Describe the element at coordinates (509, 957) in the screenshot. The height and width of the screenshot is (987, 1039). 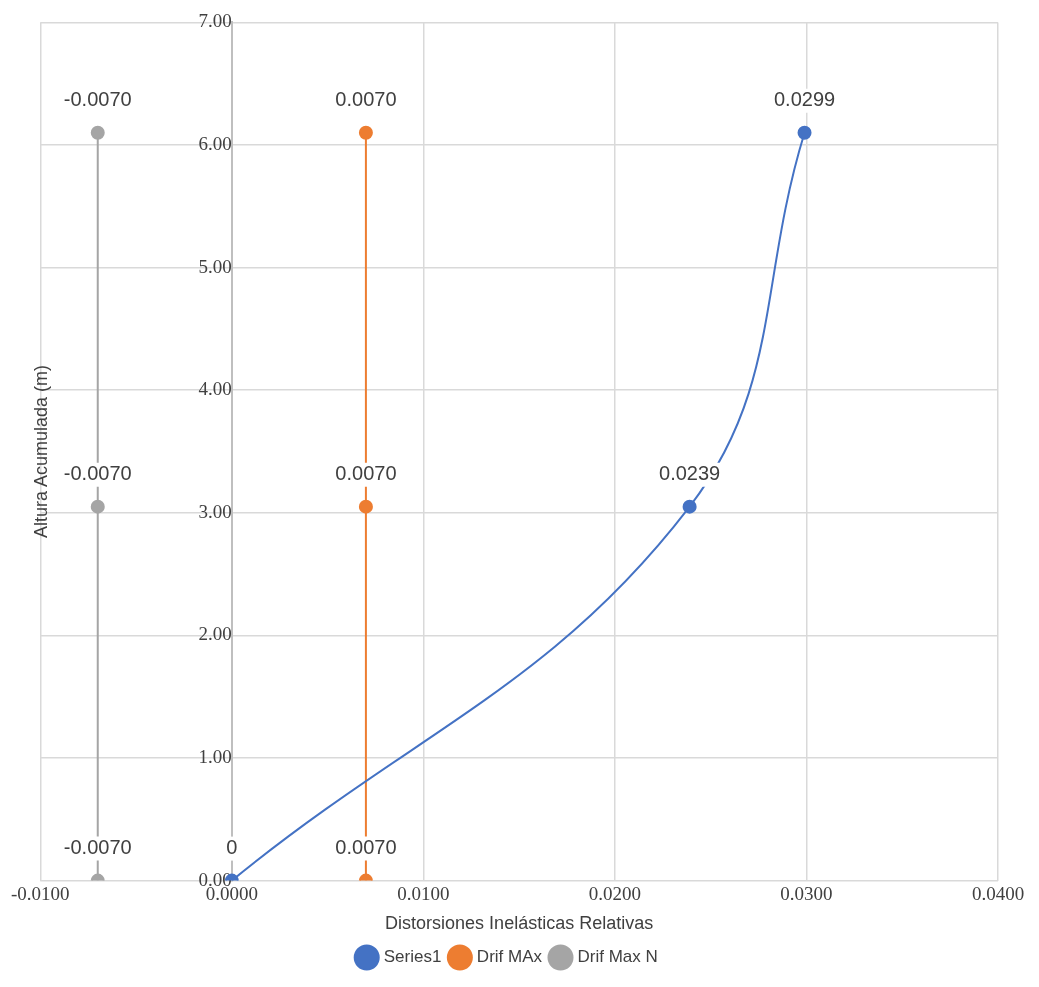
I see `legend-label: Drif MAx` at that location.